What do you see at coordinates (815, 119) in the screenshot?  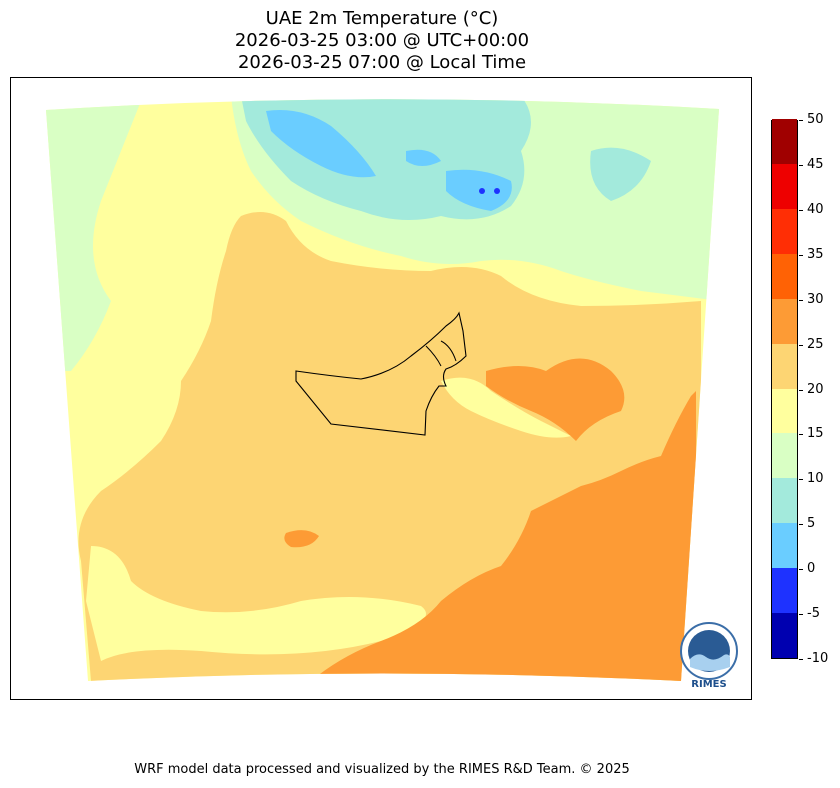 I see `colorbar-tick-label: 50` at bounding box center [815, 119].